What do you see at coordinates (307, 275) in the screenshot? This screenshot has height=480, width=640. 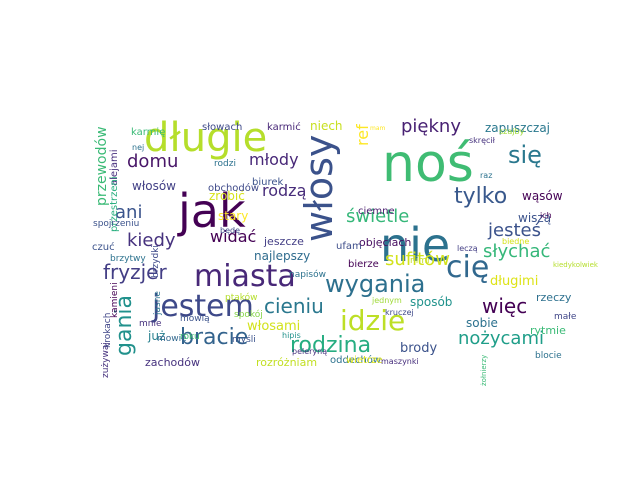 I see `word-82: napisów` at bounding box center [307, 275].